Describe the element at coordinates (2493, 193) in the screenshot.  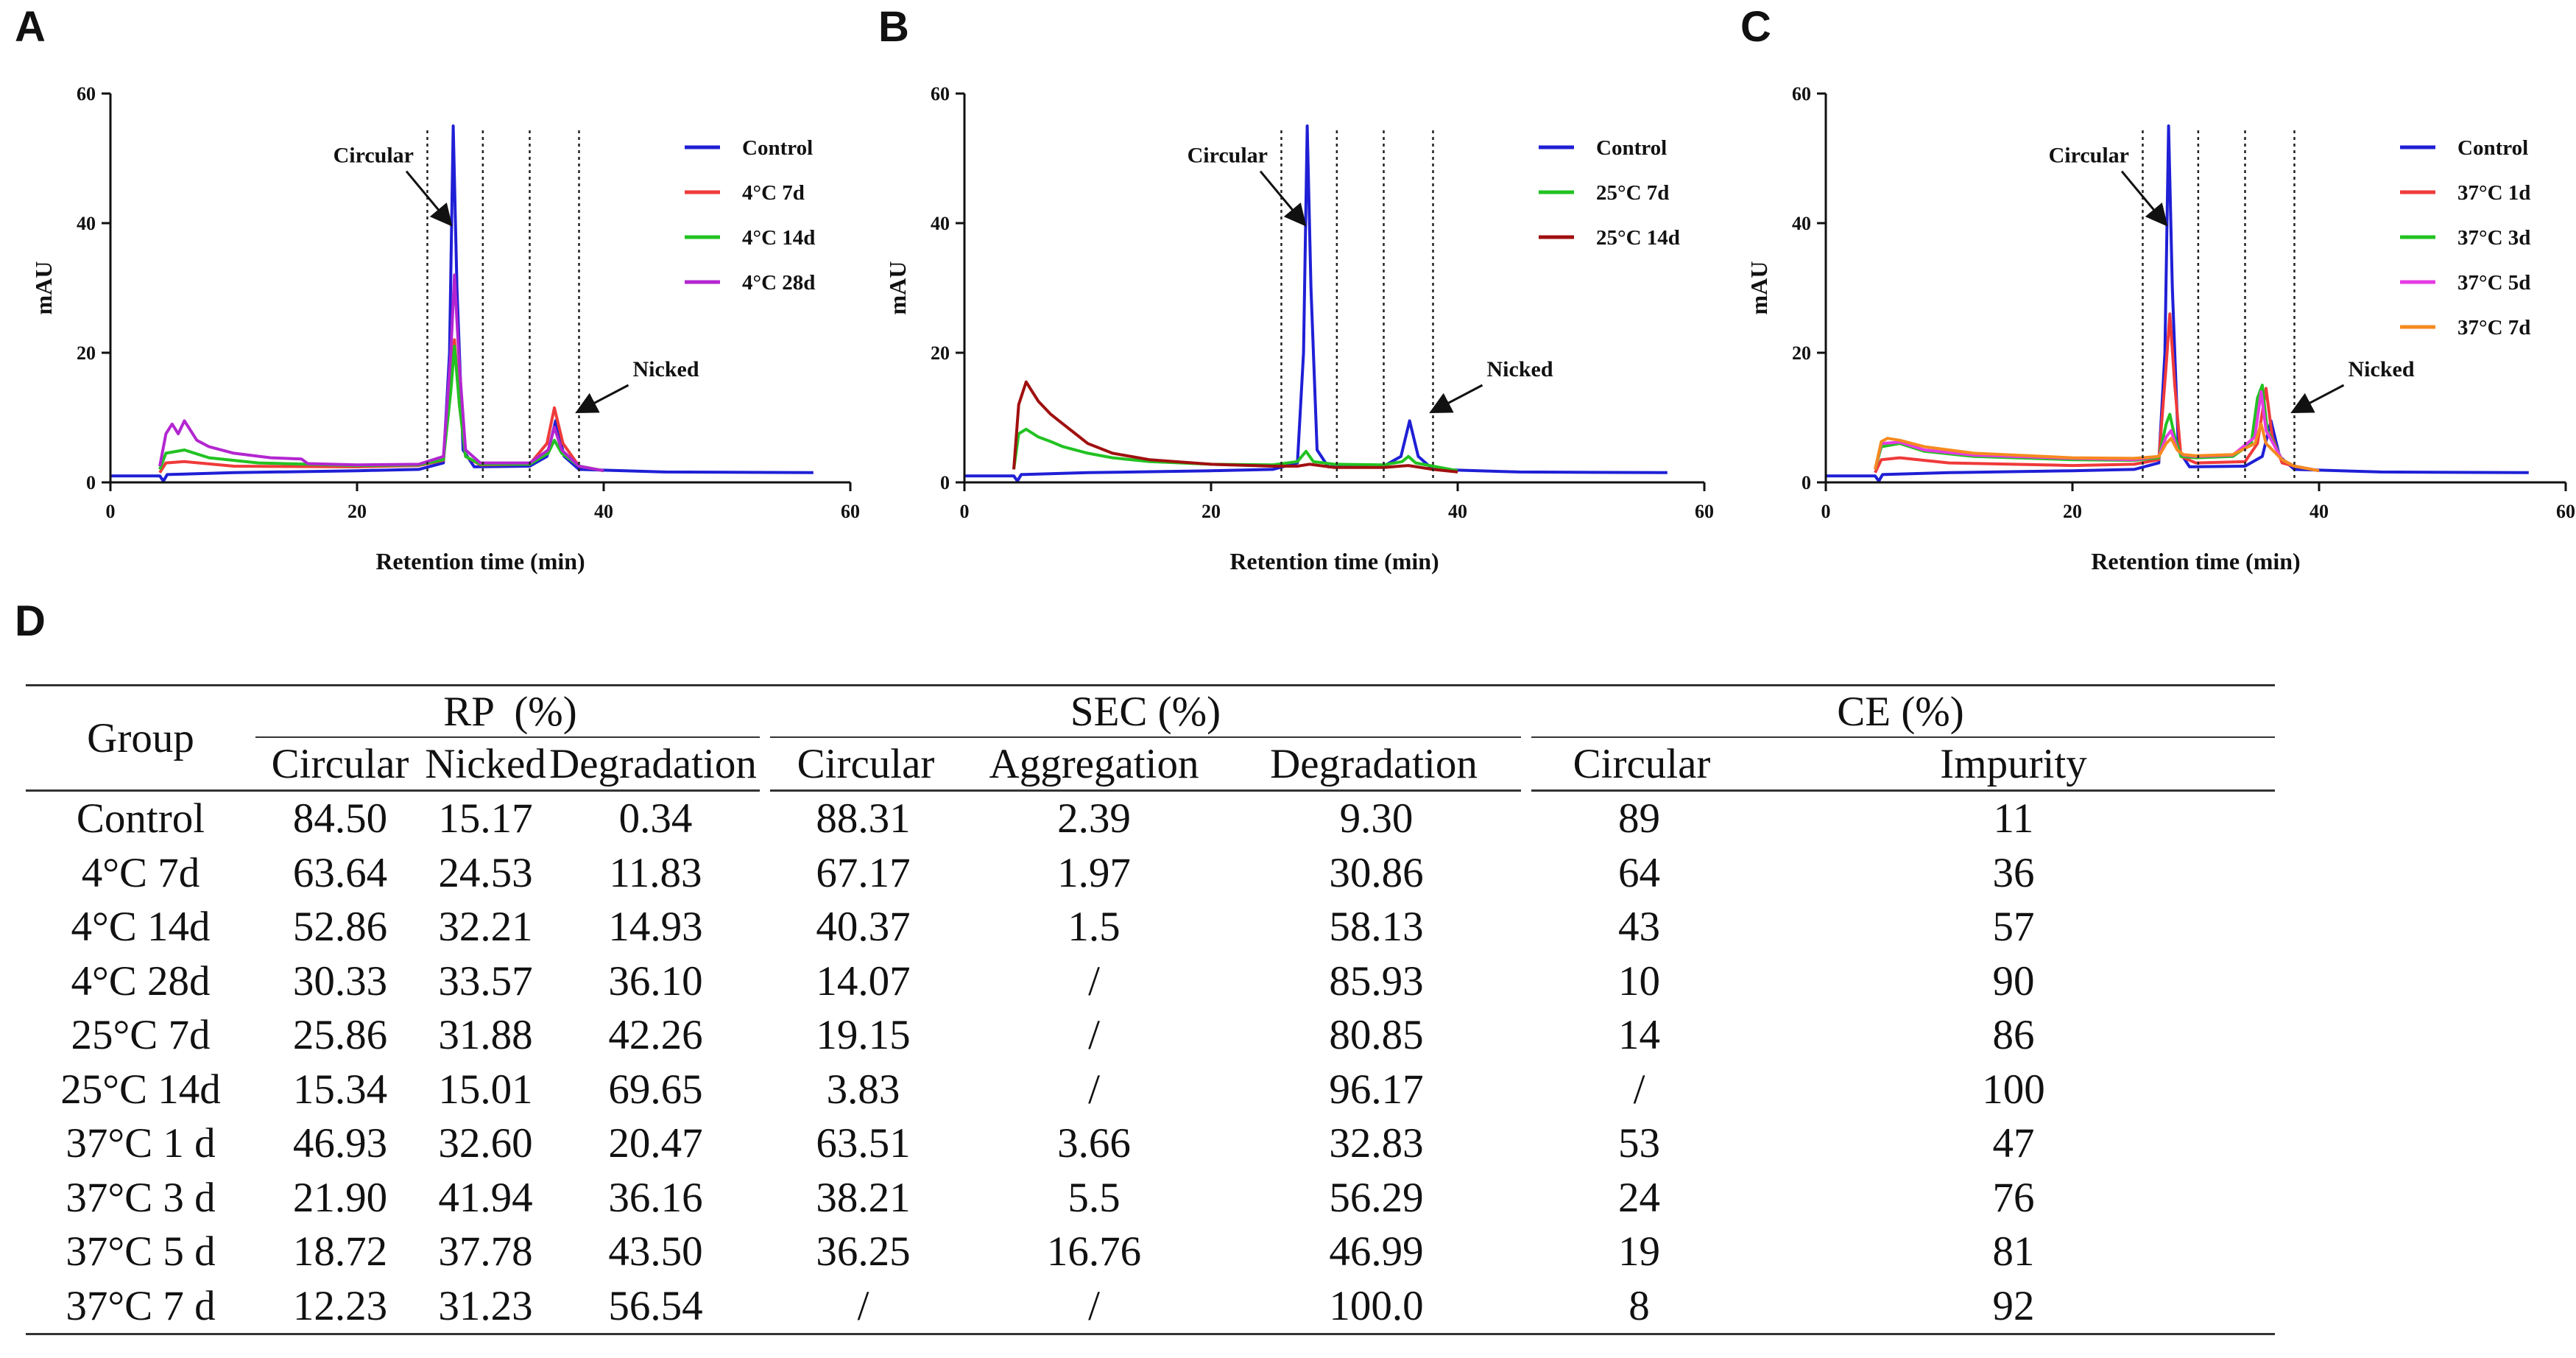
I see `legend-label: 37°C 1d` at that location.